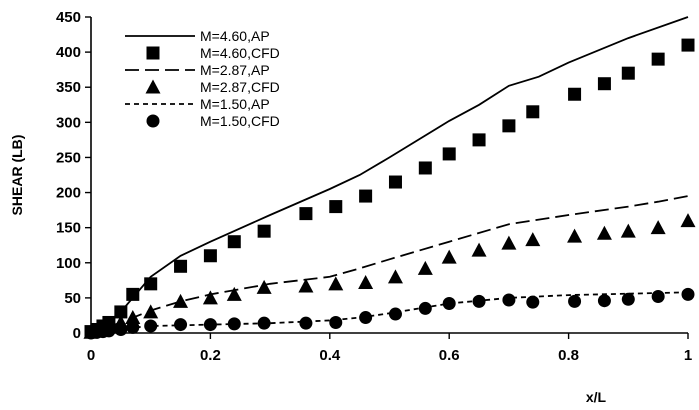 This screenshot has height=410, width=699. I want to click on y-tick-label: 400, so click(68, 52).